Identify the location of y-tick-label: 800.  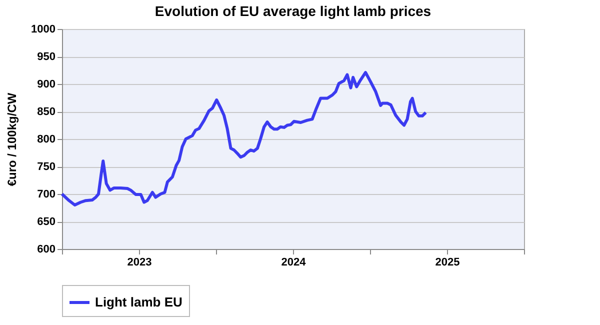
(46, 140).